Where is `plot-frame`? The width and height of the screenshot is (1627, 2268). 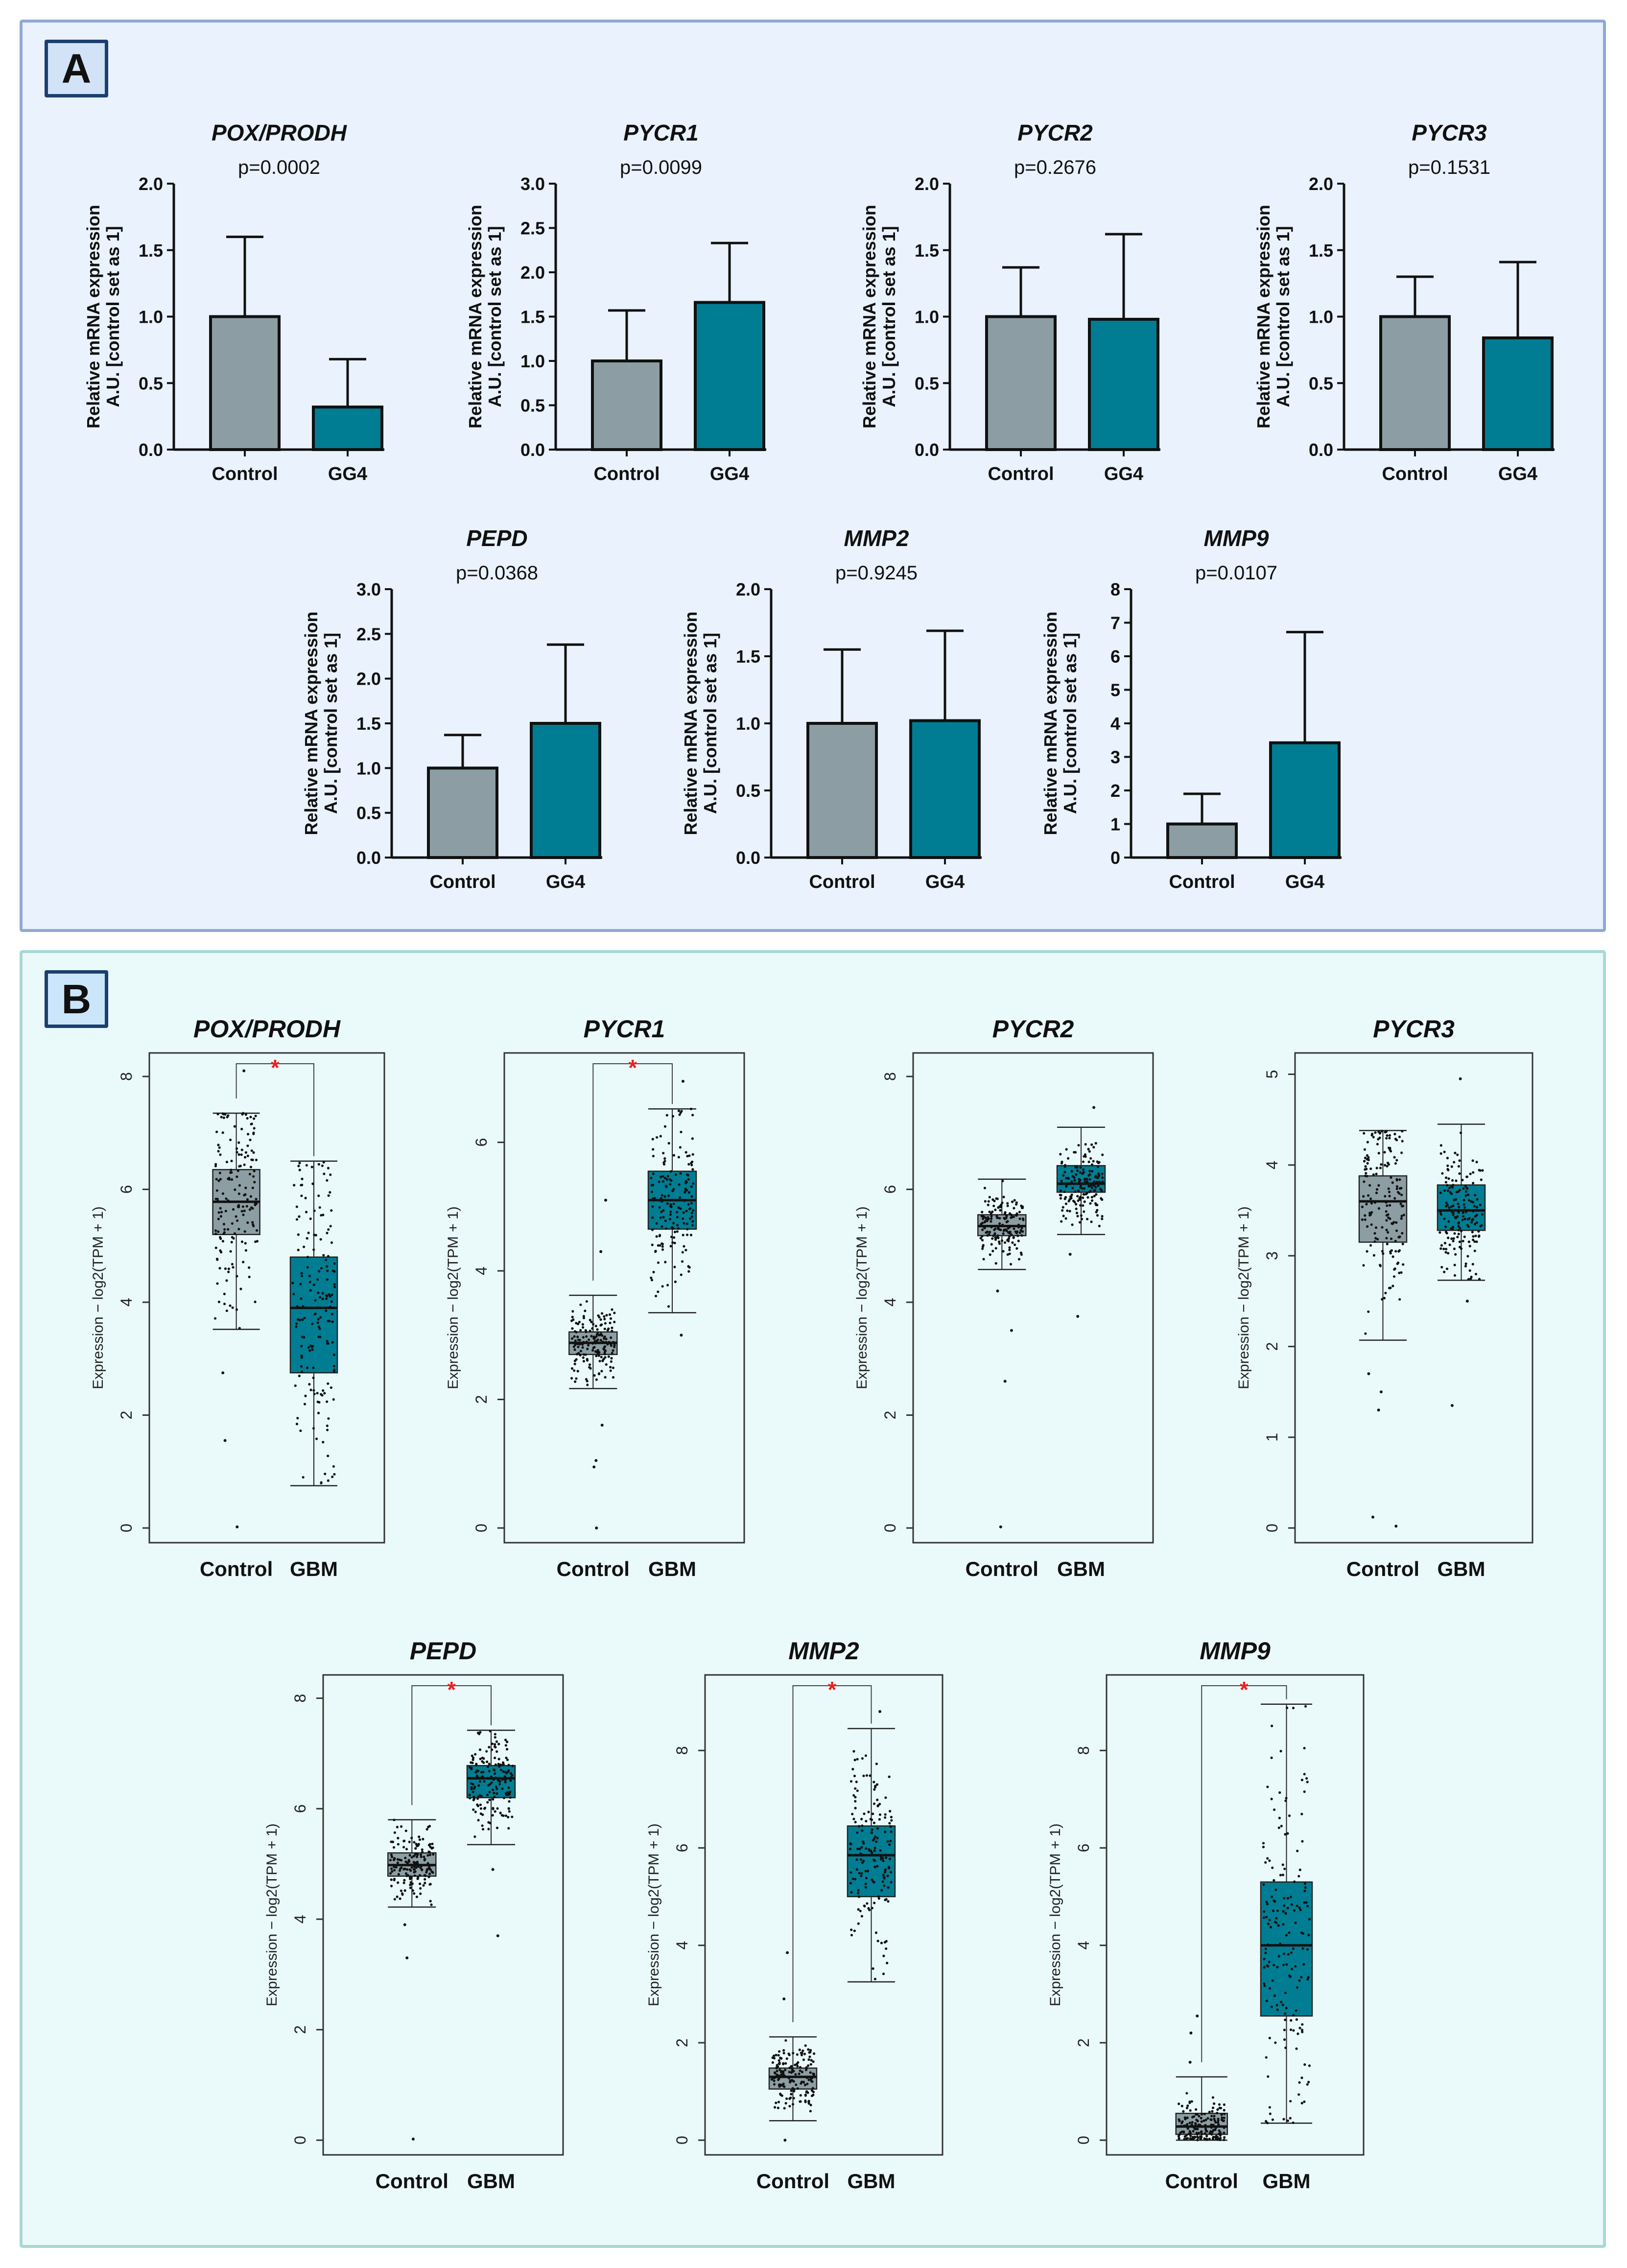
plot-frame is located at coordinates (443, 1915).